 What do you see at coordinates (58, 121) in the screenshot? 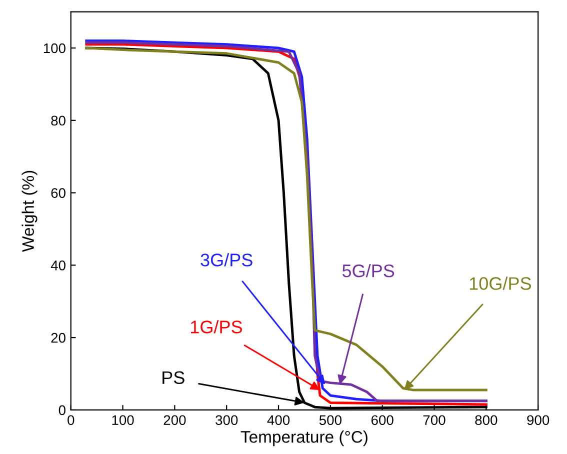
I see `y-tick-label: 80` at bounding box center [58, 121].